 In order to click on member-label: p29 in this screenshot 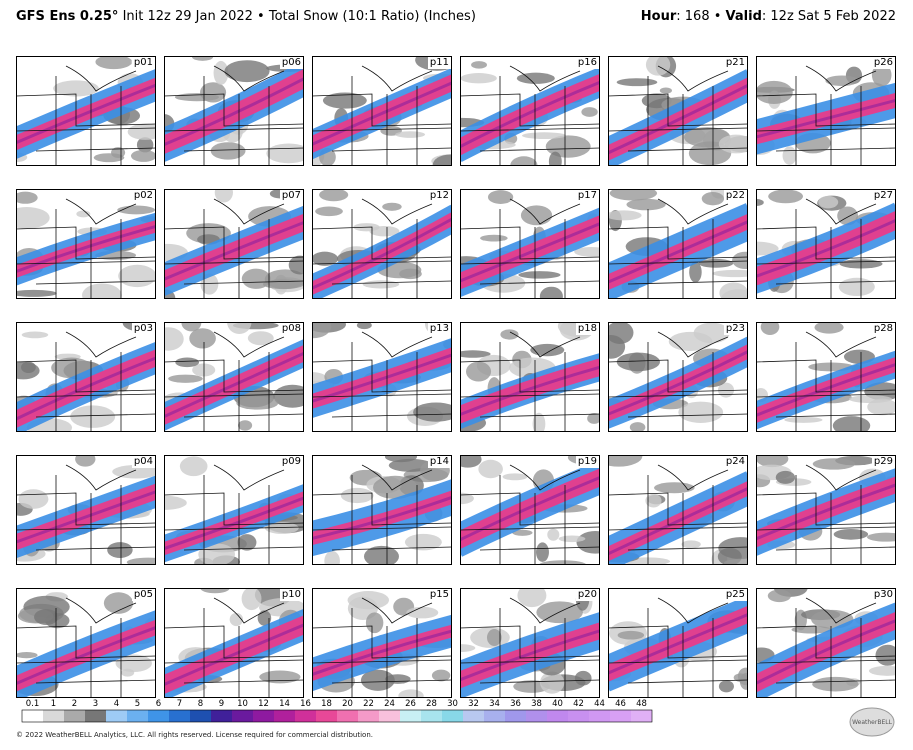, I will do `click(883, 462)`.